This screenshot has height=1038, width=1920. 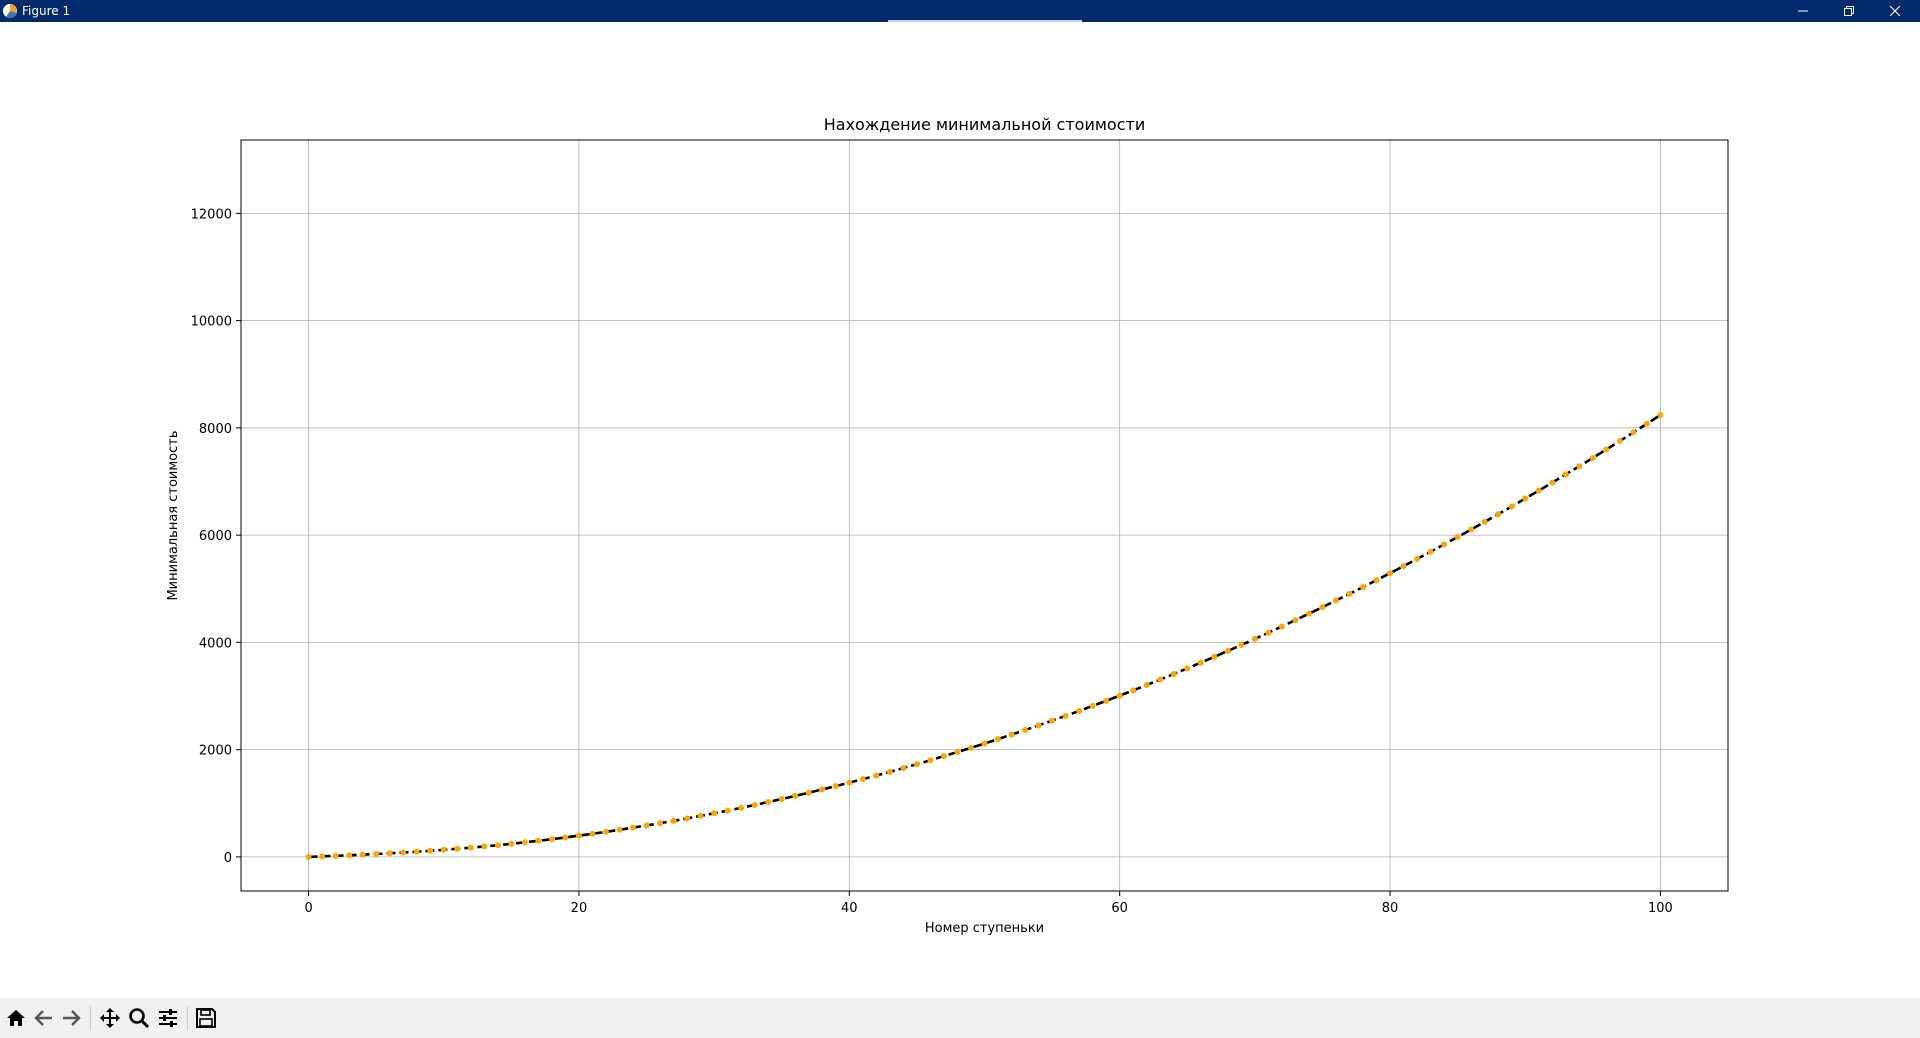 What do you see at coordinates (90, 1018) in the screenshot?
I see `toolbar-separator` at bounding box center [90, 1018].